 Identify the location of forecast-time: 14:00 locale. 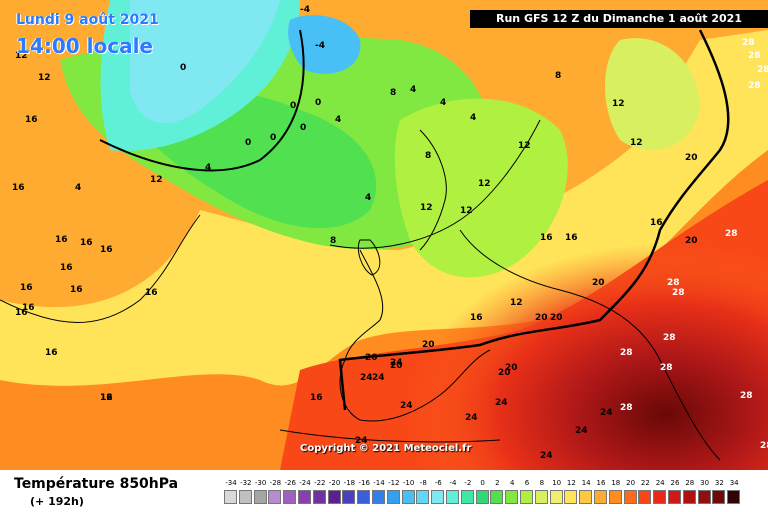
(84, 46).